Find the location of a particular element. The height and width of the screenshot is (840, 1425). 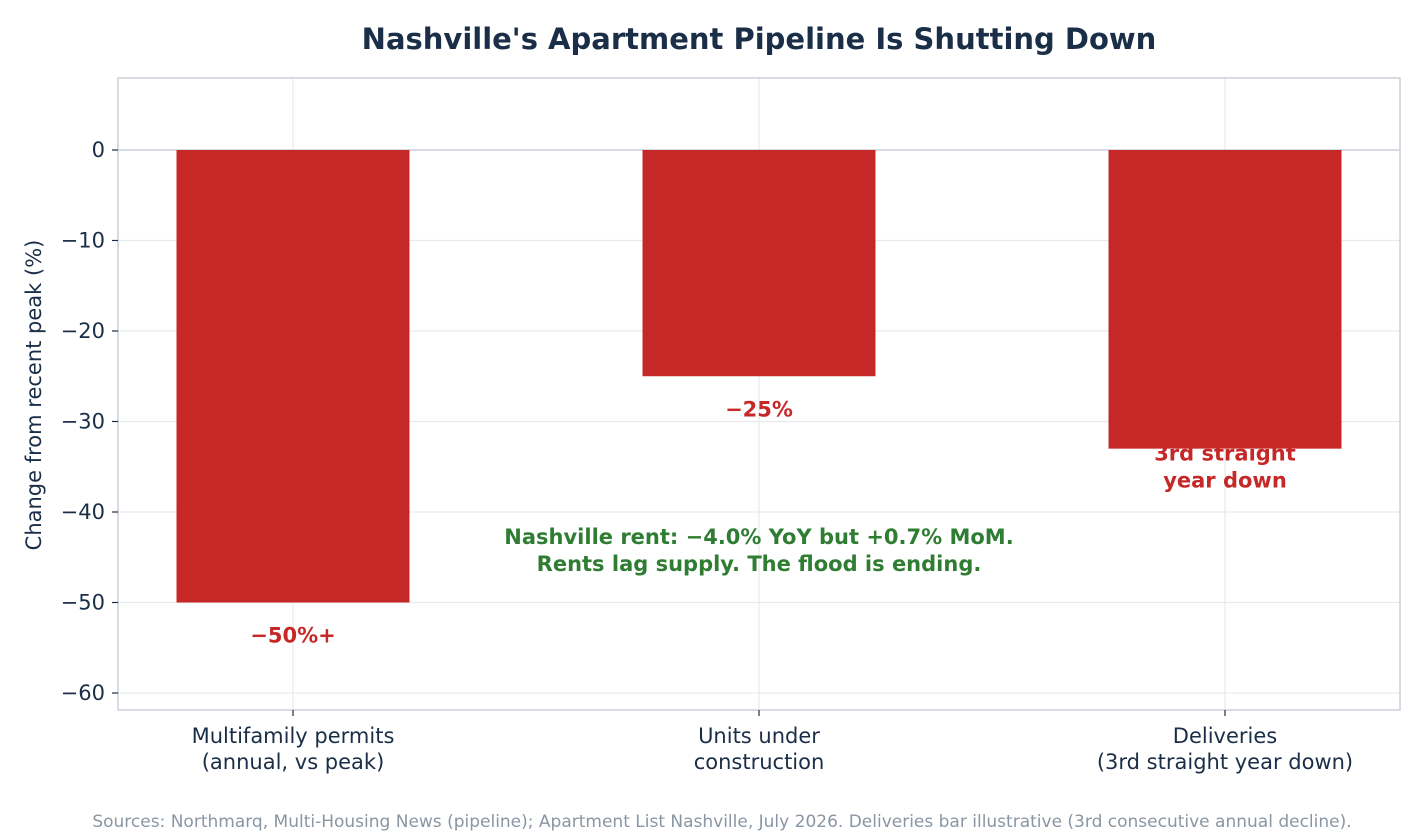

y-tick-label: −30 is located at coordinates (83, 422).